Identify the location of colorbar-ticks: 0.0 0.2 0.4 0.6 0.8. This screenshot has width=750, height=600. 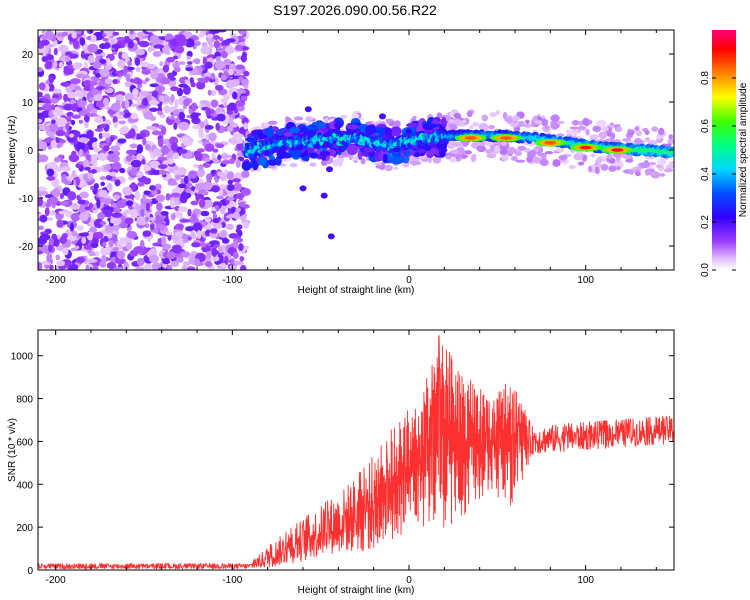
(718, 174).